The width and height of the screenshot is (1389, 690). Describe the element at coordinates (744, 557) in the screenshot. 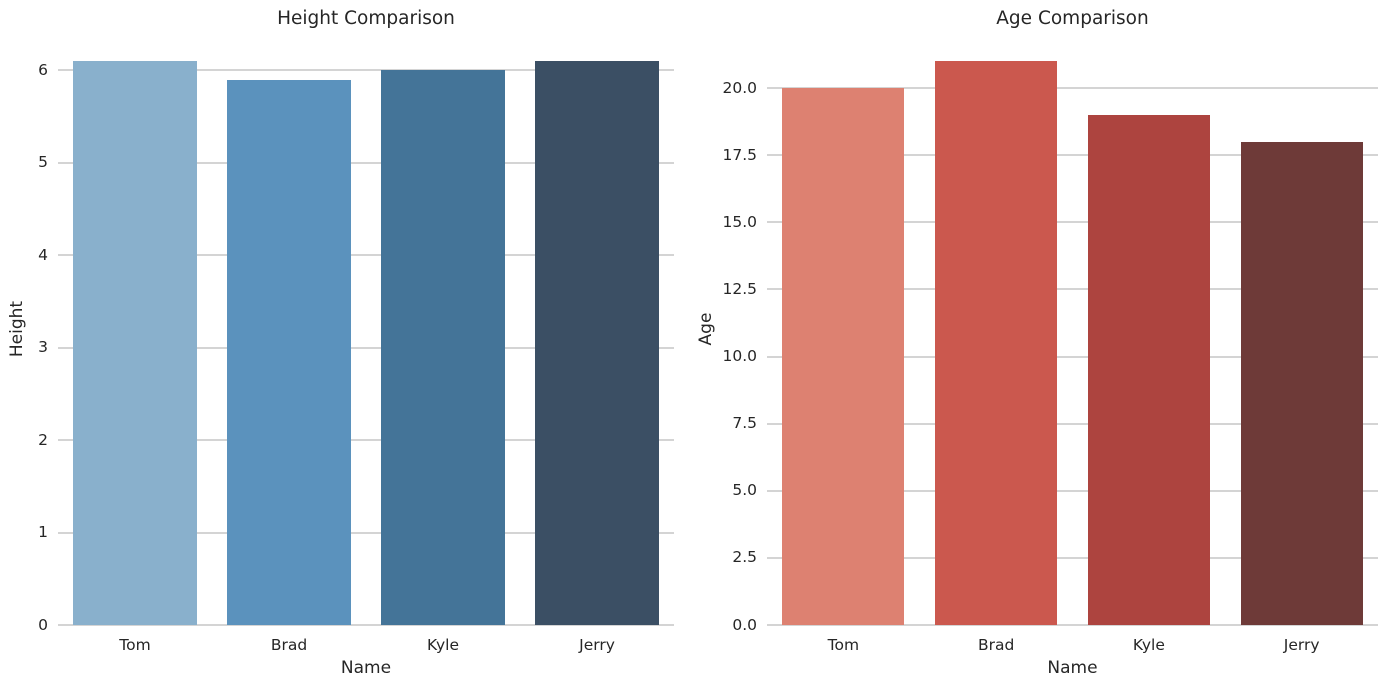

I see `y-tick-label: 2.5` at that location.